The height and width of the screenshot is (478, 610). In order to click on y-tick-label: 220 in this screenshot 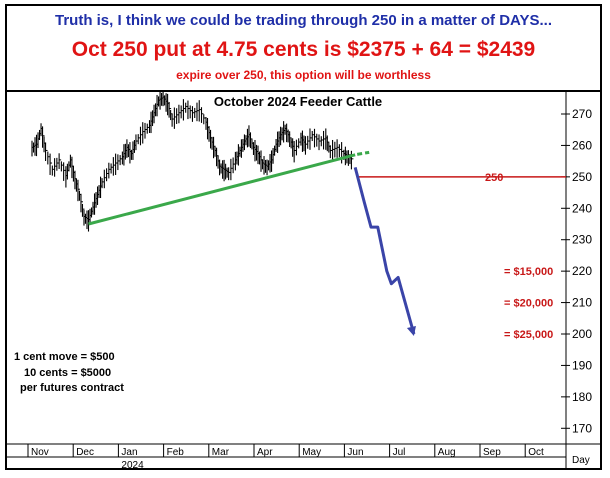, I will do `click(582, 271)`.